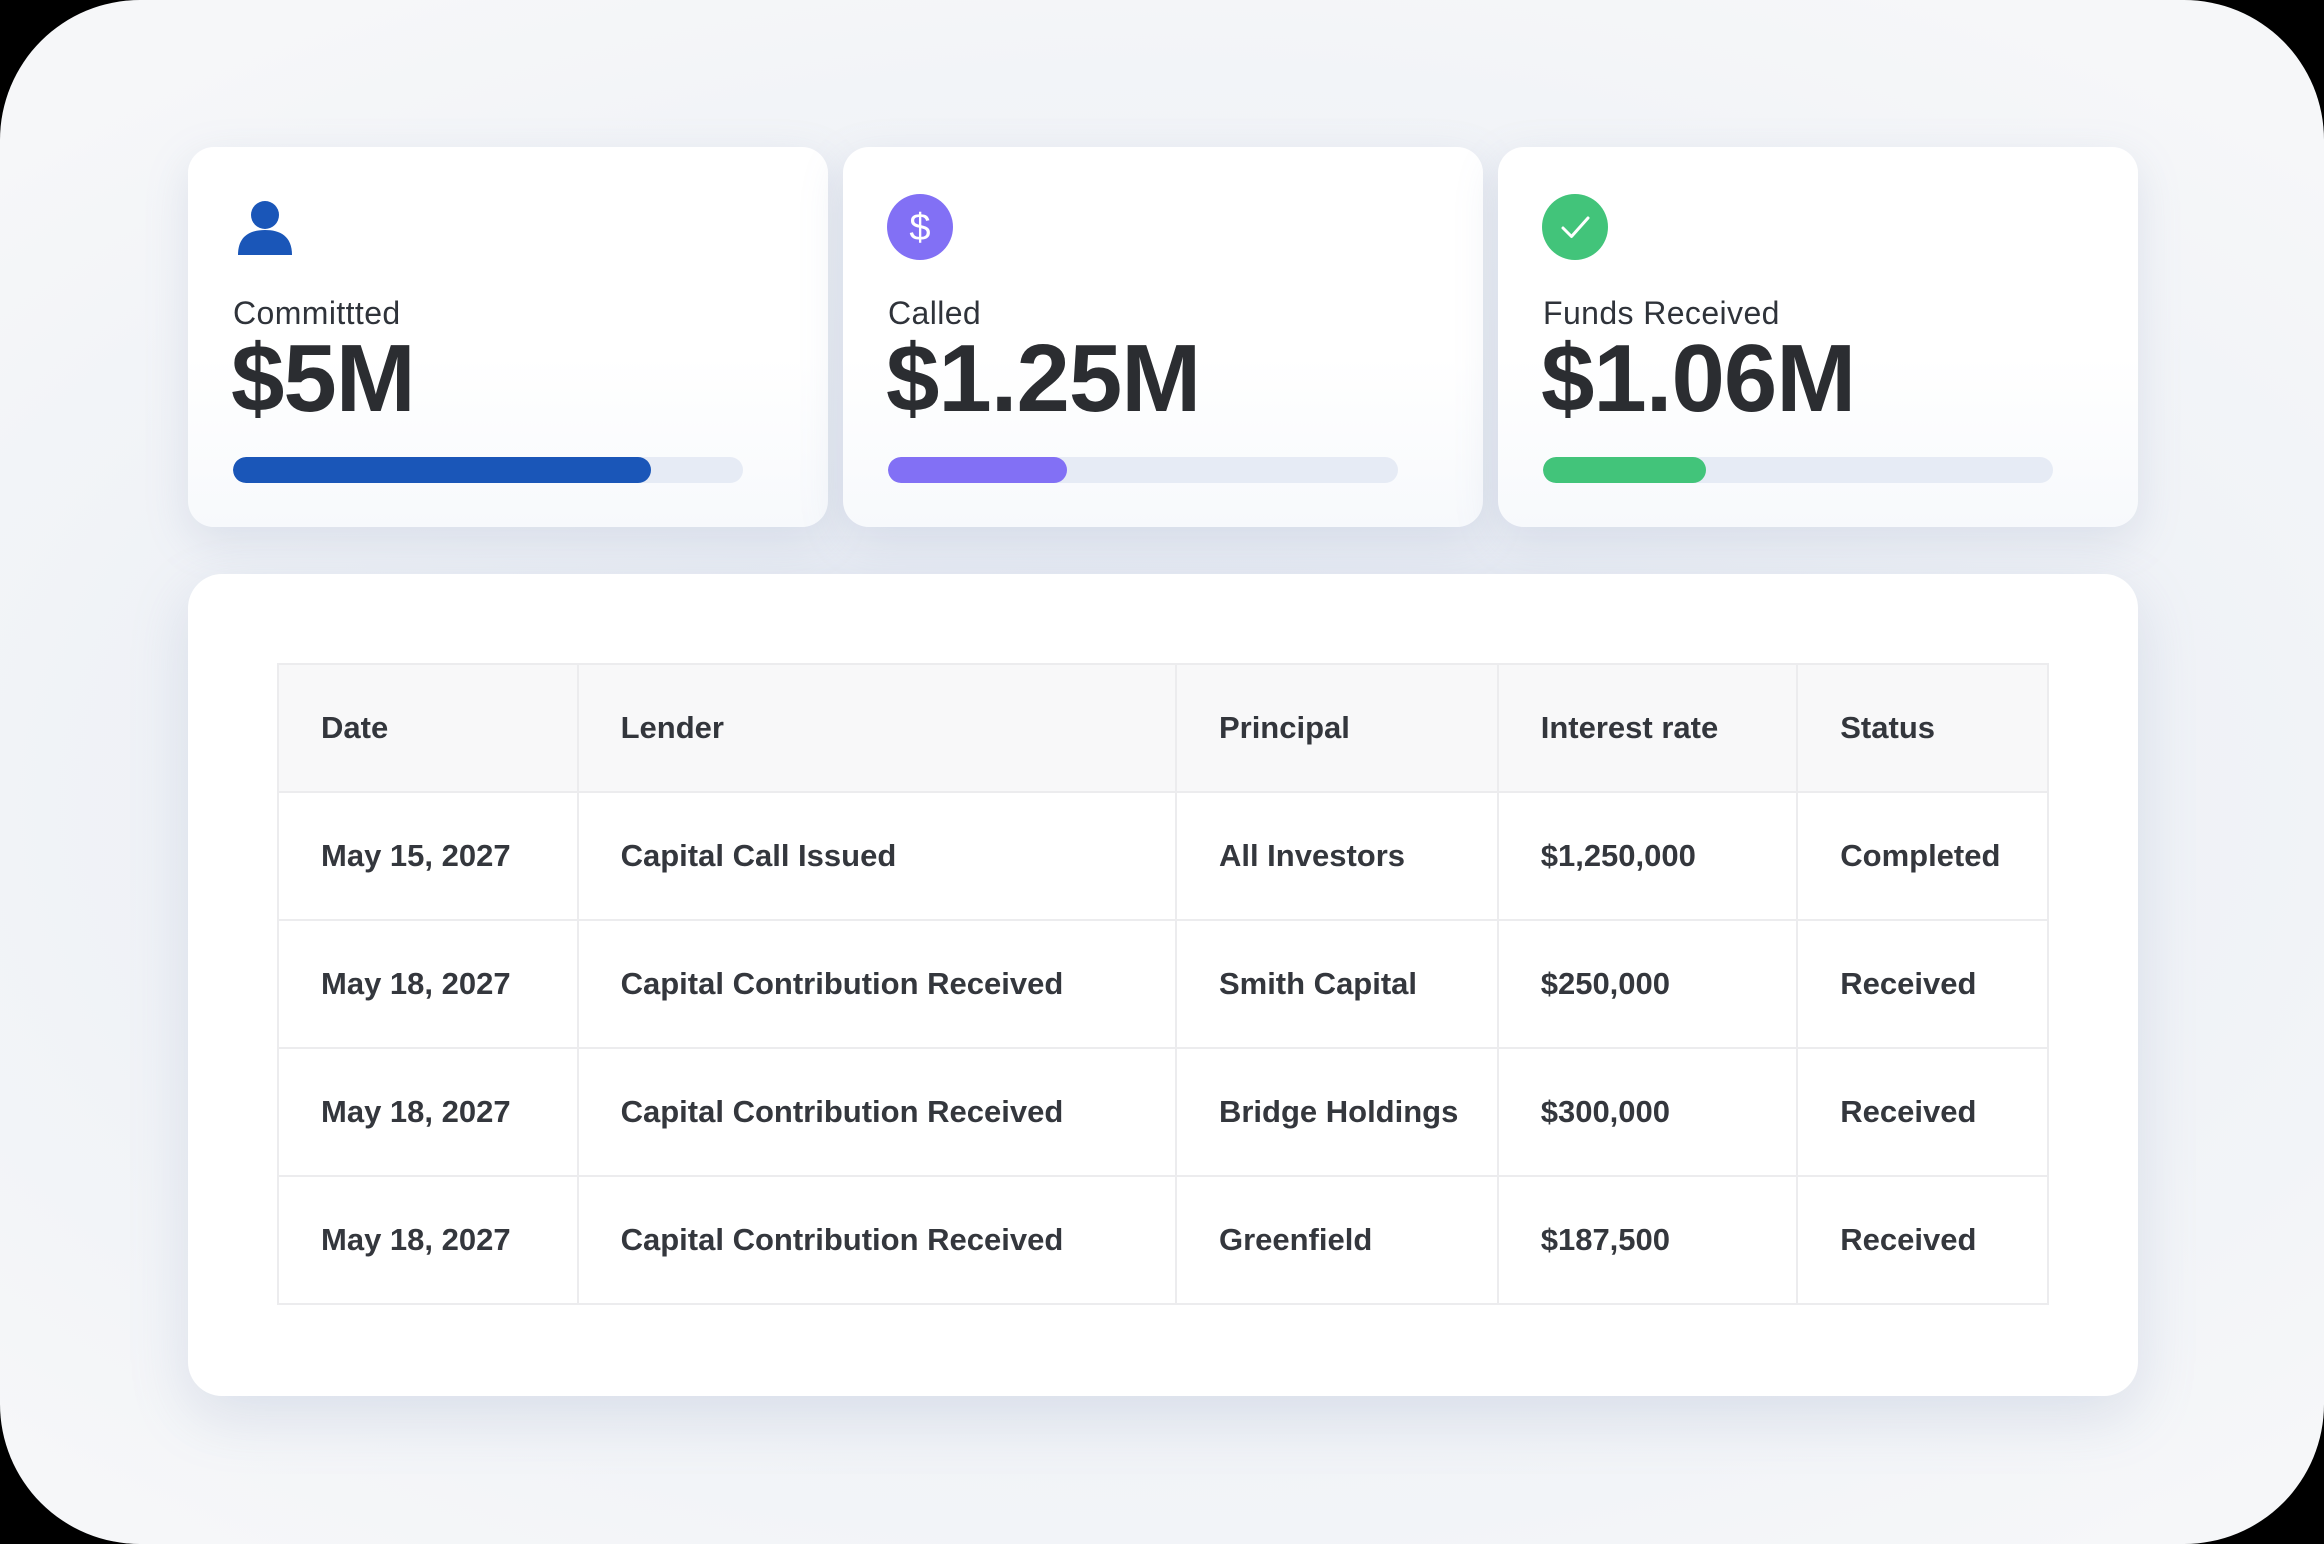 This screenshot has width=2324, height=1544. Describe the element at coordinates (1043, 378) in the screenshot. I see `called-value: $1.25M` at that location.